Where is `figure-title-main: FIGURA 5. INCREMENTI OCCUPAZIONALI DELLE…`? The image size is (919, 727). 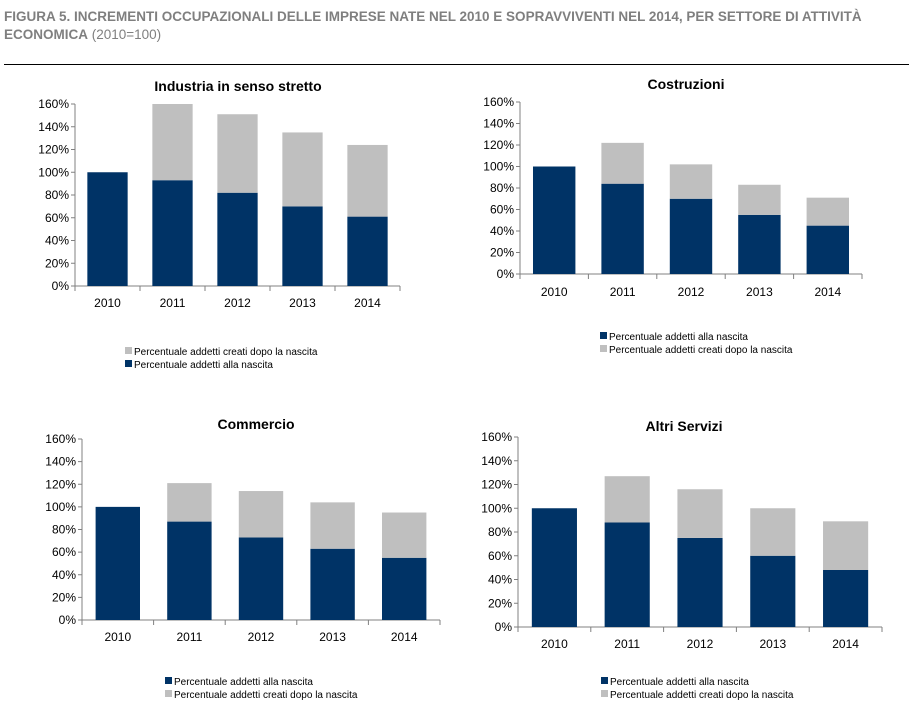
figure-title-main: FIGURA 5. INCREMENTI OCCUPAZIONALI DELLE… is located at coordinates (433, 25).